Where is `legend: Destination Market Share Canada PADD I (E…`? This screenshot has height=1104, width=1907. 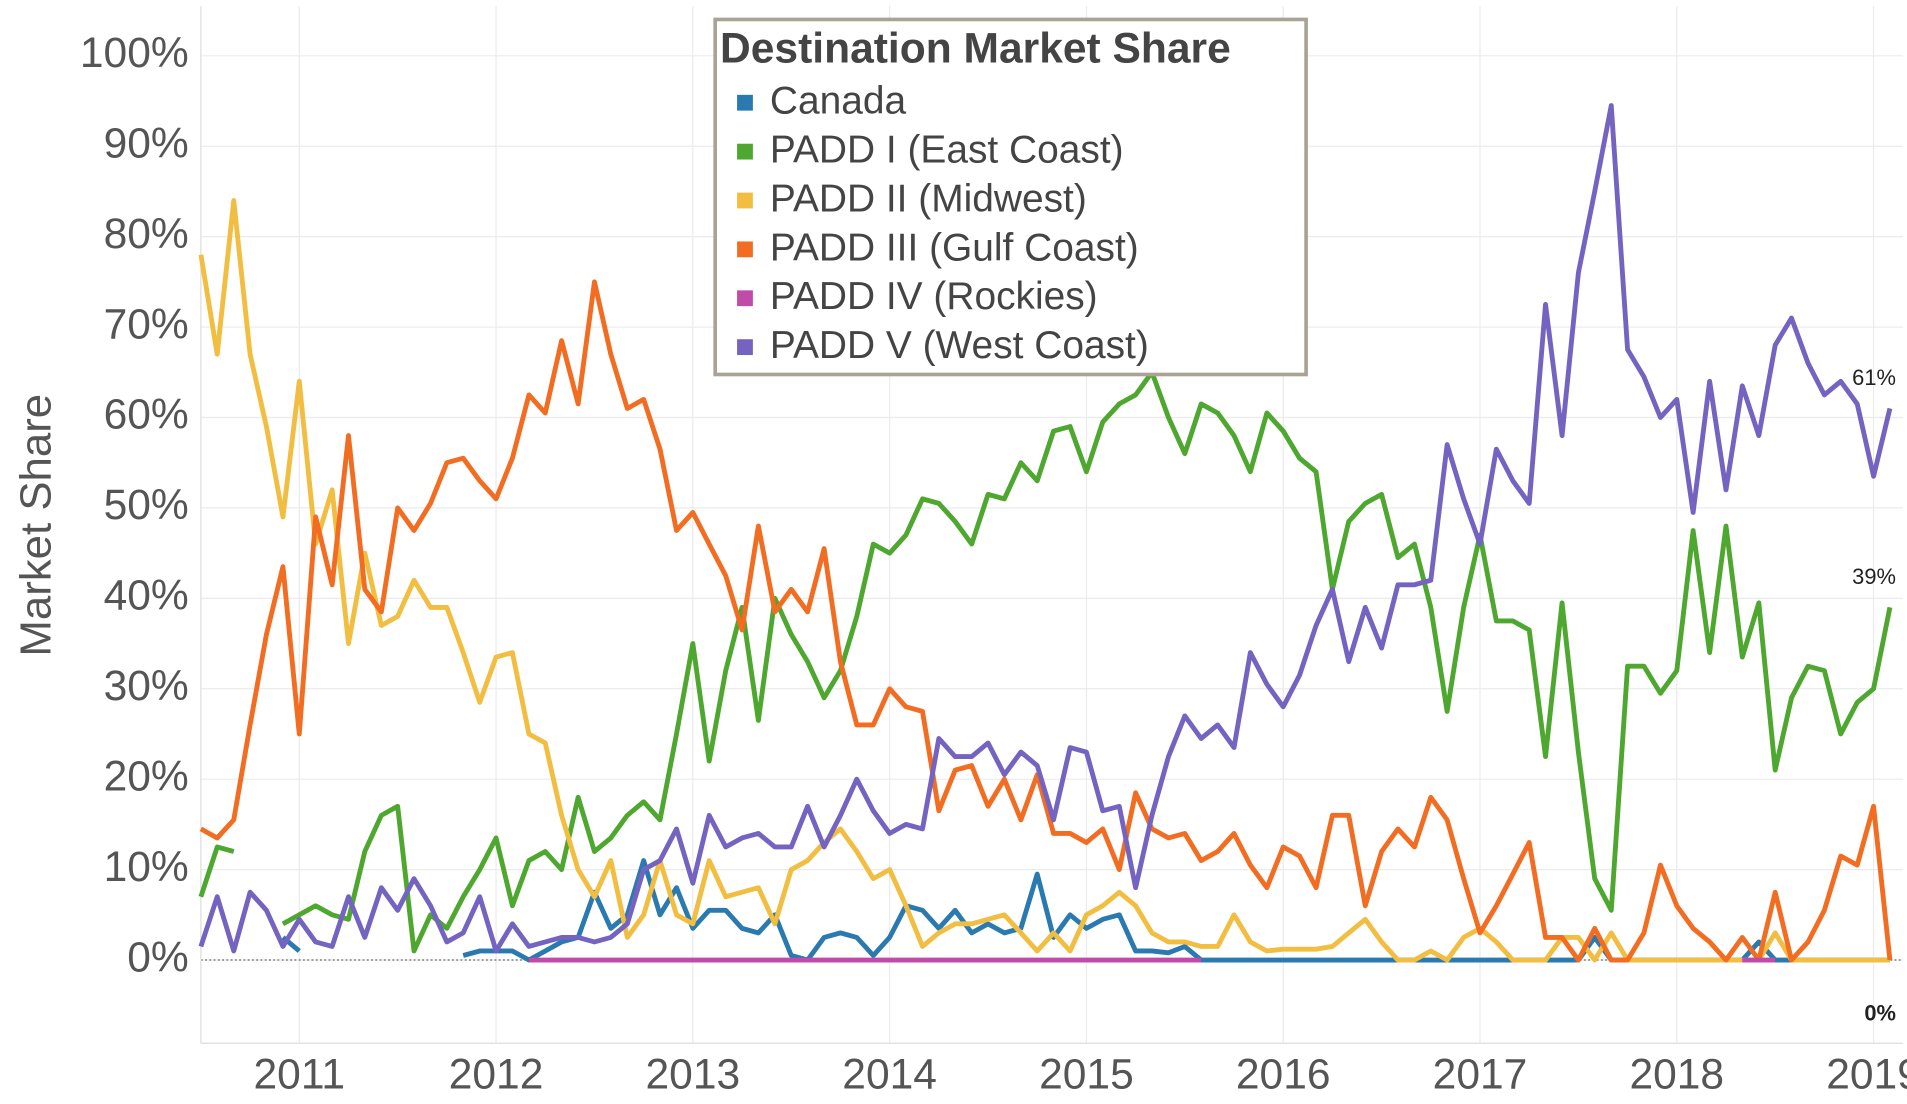
legend: Destination Market Share Canada PADD I (E… is located at coordinates (1010, 197).